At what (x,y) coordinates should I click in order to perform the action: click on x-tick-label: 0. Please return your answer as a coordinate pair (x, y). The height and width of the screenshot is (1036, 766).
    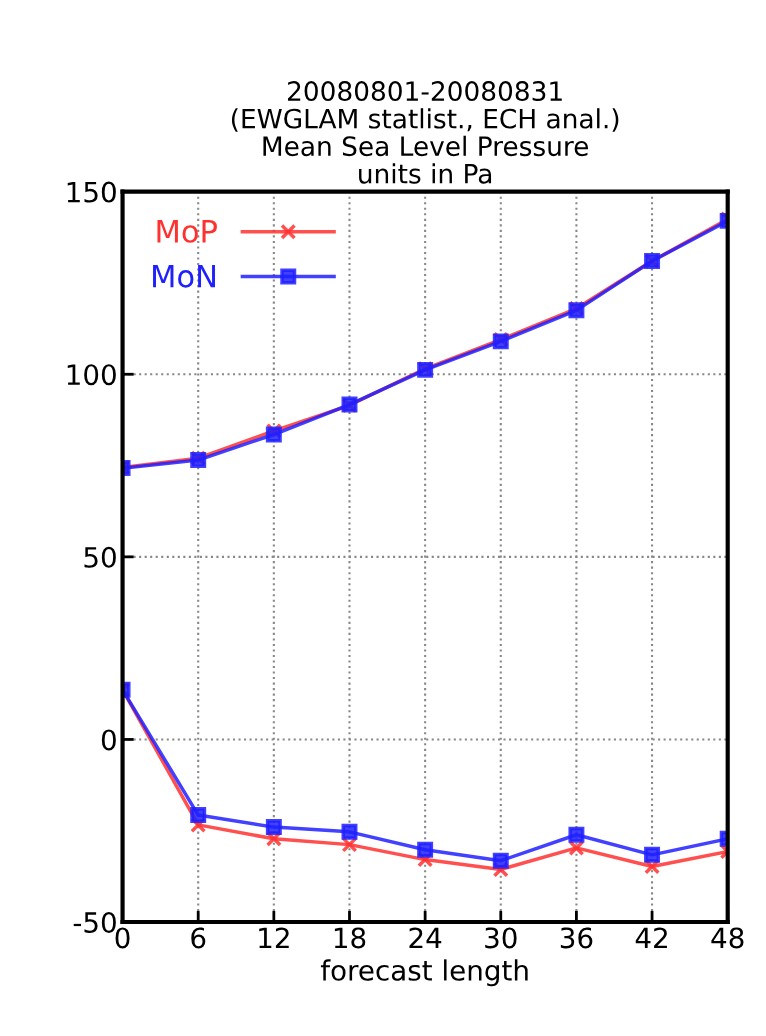
    Looking at the image, I should click on (122, 938).